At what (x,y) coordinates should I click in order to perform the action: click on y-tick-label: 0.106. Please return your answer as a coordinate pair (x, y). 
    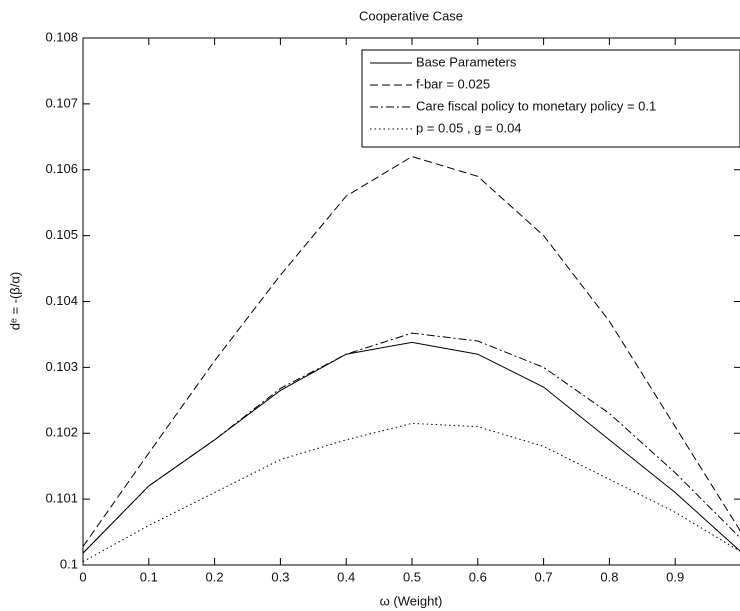
    Looking at the image, I should click on (61, 168).